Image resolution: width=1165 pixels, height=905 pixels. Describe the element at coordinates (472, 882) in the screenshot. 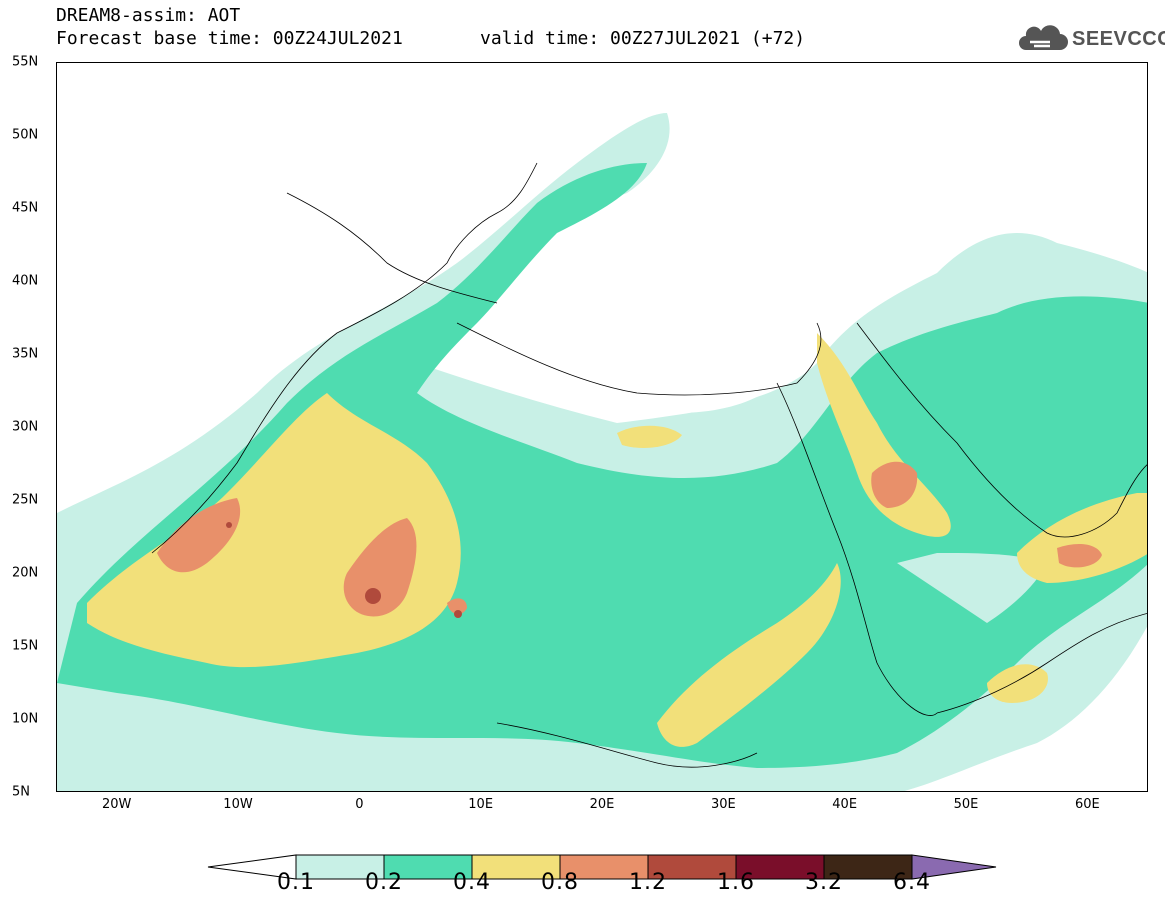

I see `colorbar-label: 0.4` at that location.